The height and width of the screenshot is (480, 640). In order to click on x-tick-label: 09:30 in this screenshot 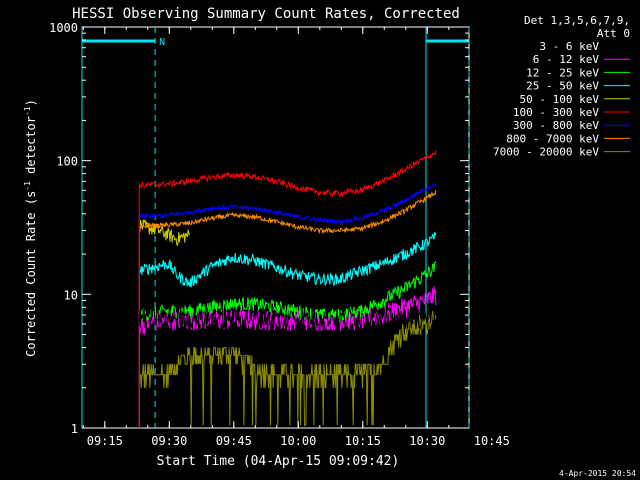, I will do `click(169, 441)`.